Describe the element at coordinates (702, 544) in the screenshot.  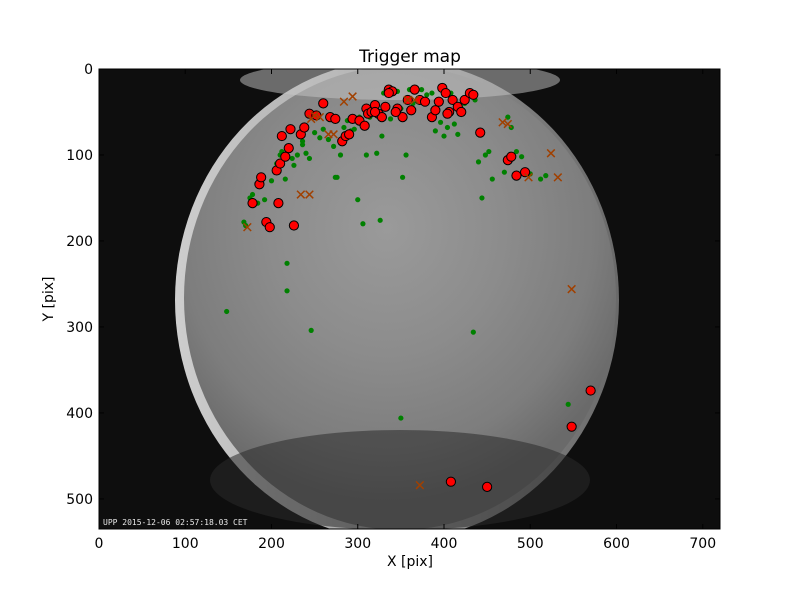
I see `x-tick-label: 700` at that location.